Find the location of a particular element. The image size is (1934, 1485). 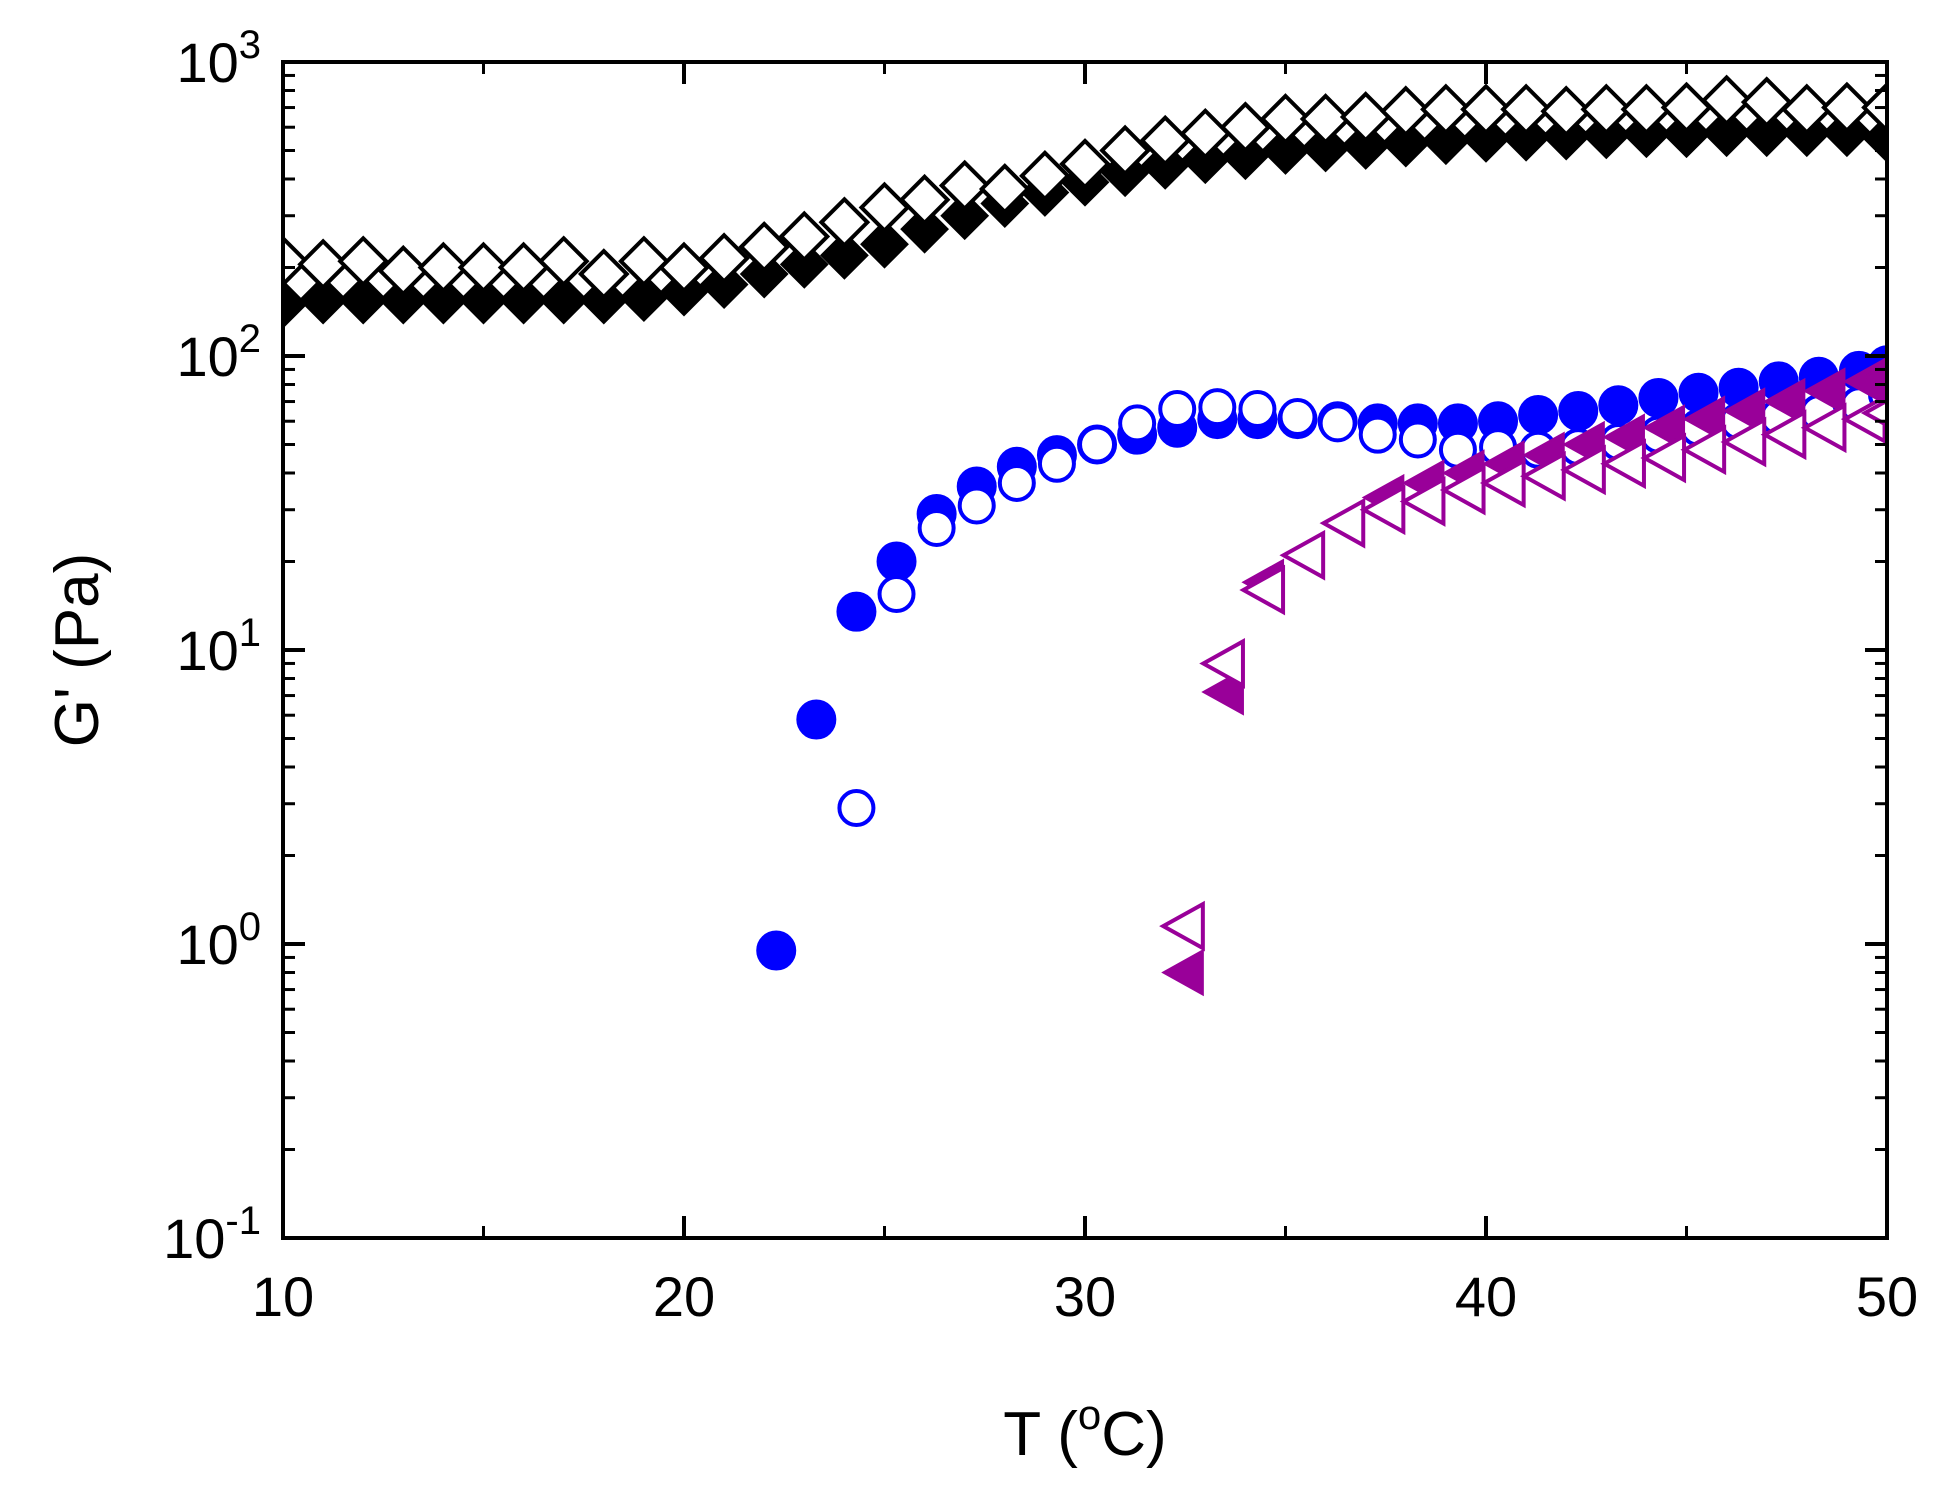

x-tick-label: 40 is located at coordinates (1486, 1296).